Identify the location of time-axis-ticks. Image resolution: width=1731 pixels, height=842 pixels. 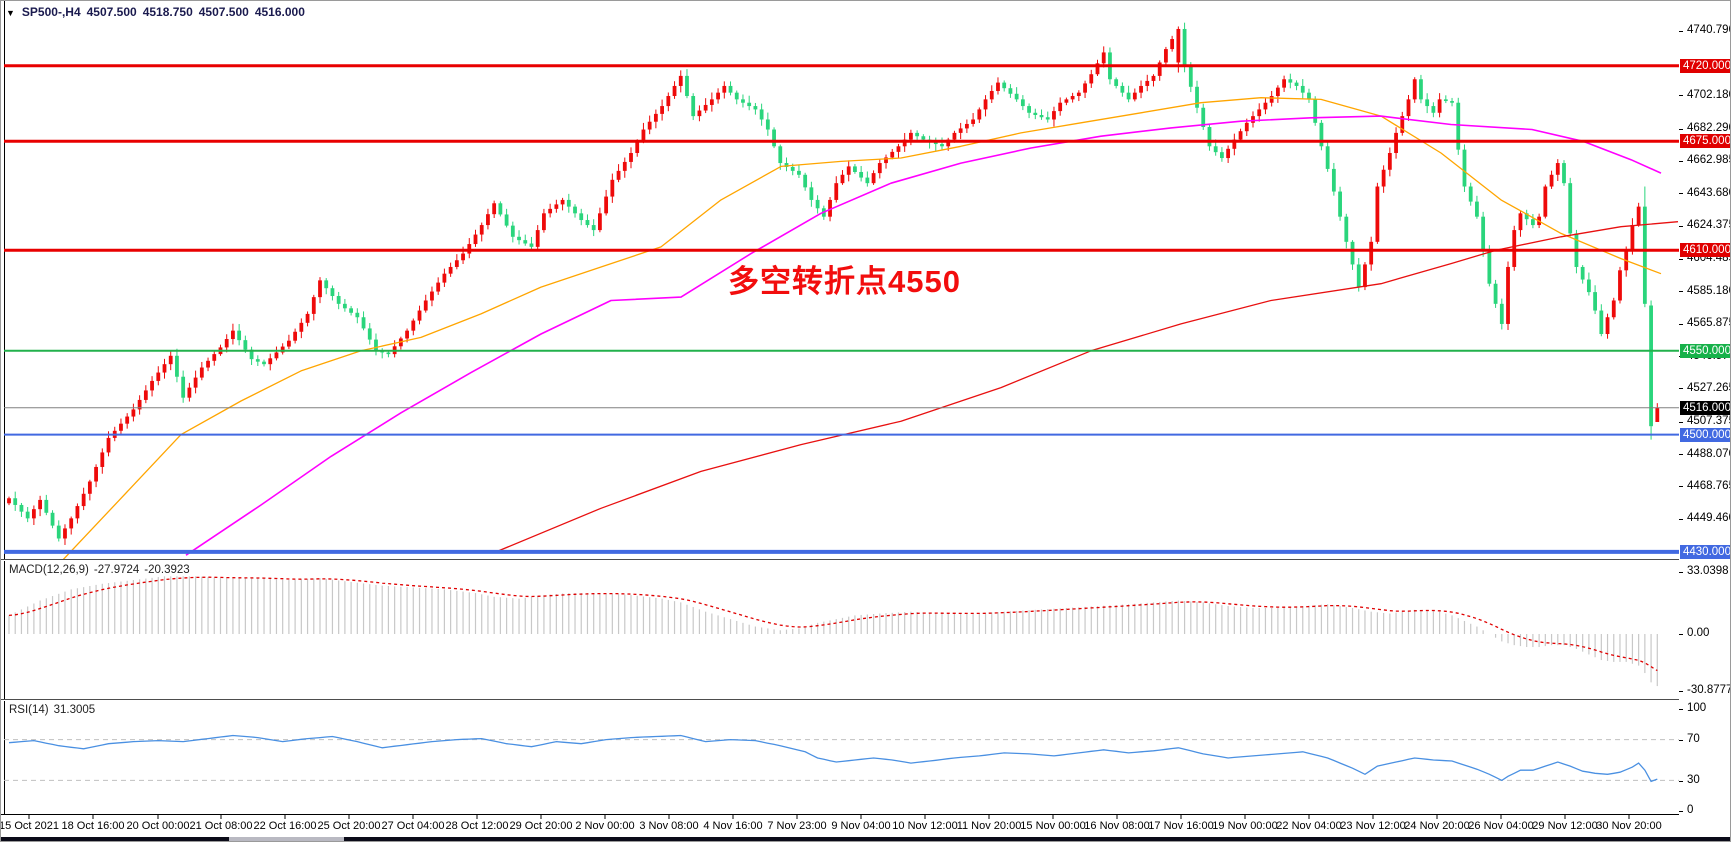
(829, 817).